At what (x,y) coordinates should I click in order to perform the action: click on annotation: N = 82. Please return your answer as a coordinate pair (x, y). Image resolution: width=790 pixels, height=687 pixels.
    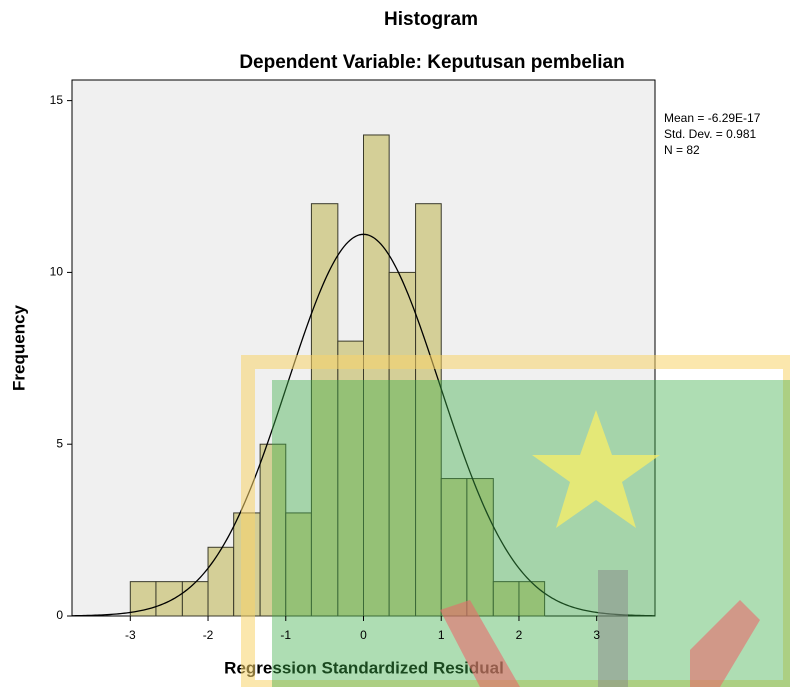
    Looking at the image, I should click on (682, 150).